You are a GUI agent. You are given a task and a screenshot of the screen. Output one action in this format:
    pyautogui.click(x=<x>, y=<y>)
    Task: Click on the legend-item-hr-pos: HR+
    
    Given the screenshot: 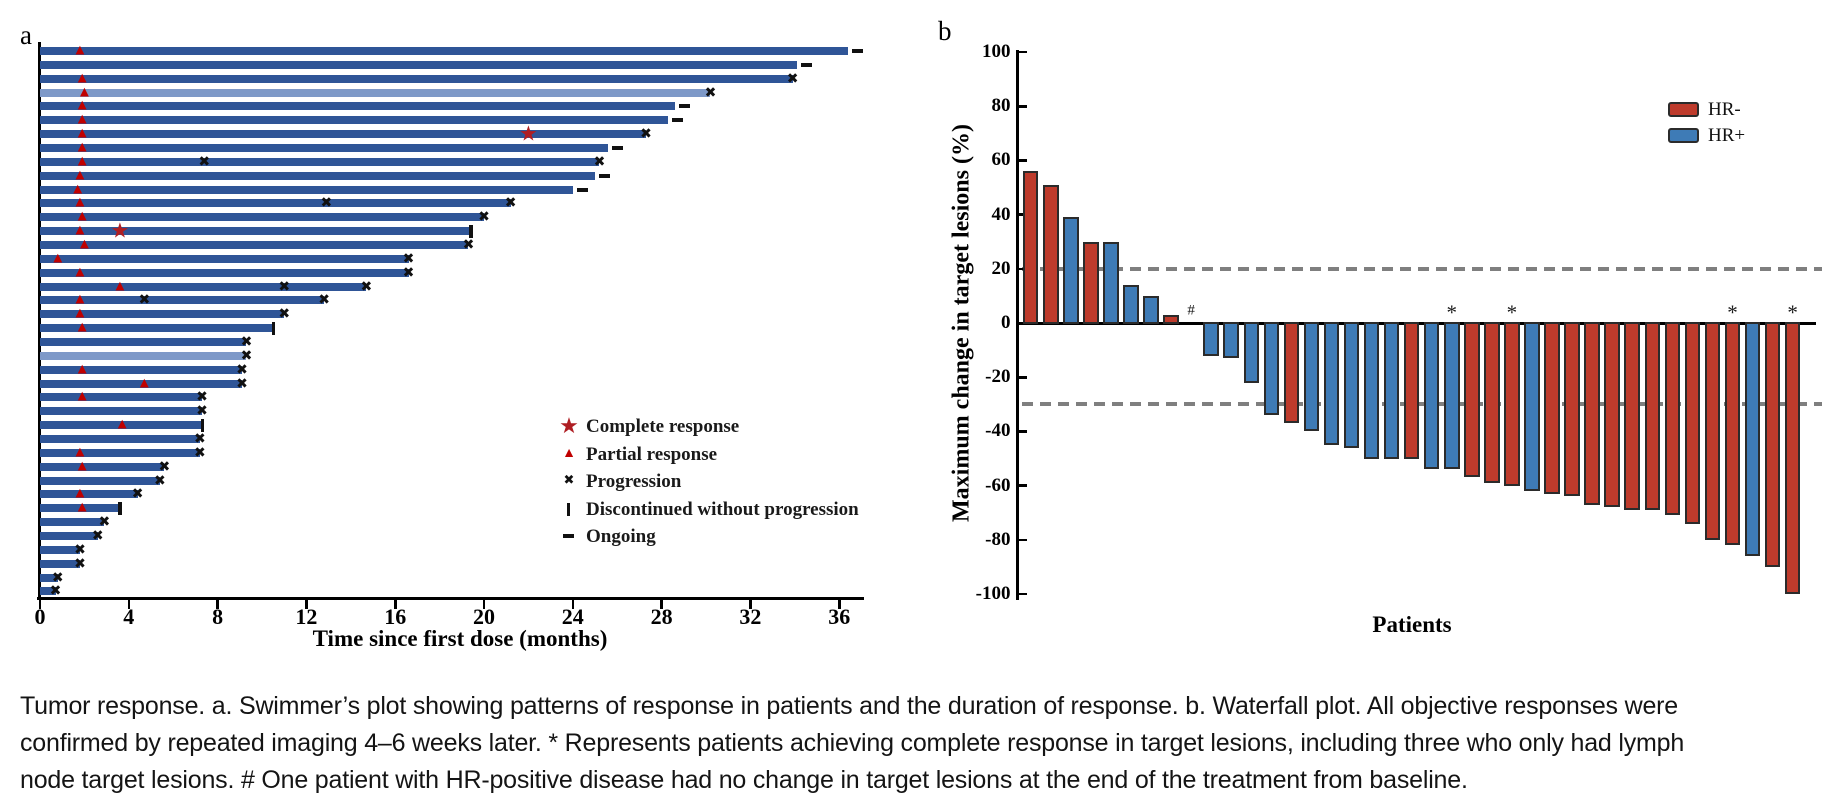 What is the action you would take?
    pyautogui.click(x=1728, y=136)
    